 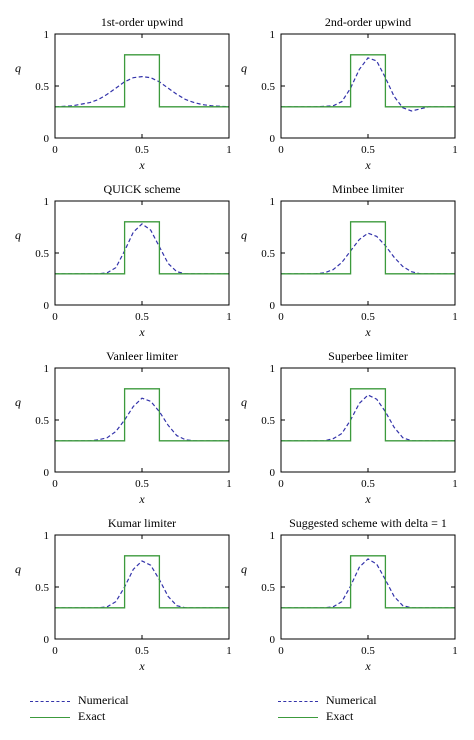 What do you see at coordinates (298, 717) in the screenshot?
I see `legend-exact-swatch` at bounding box center [298, 717].